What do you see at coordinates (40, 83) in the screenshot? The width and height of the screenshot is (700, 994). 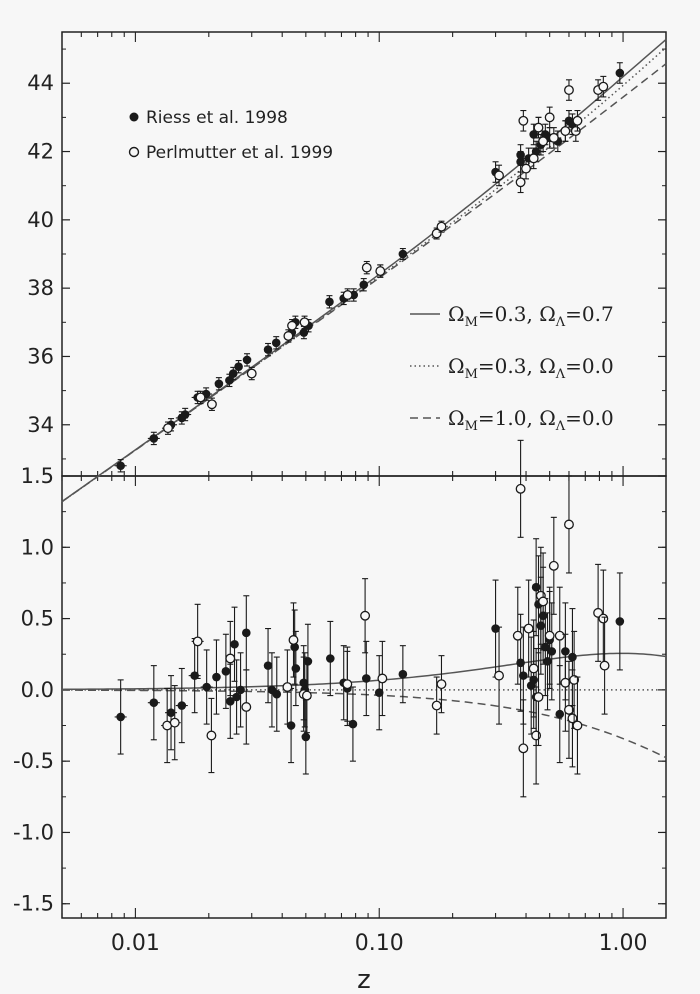 I see `top-ytick-label: 44` at bounding box center [40, 83].